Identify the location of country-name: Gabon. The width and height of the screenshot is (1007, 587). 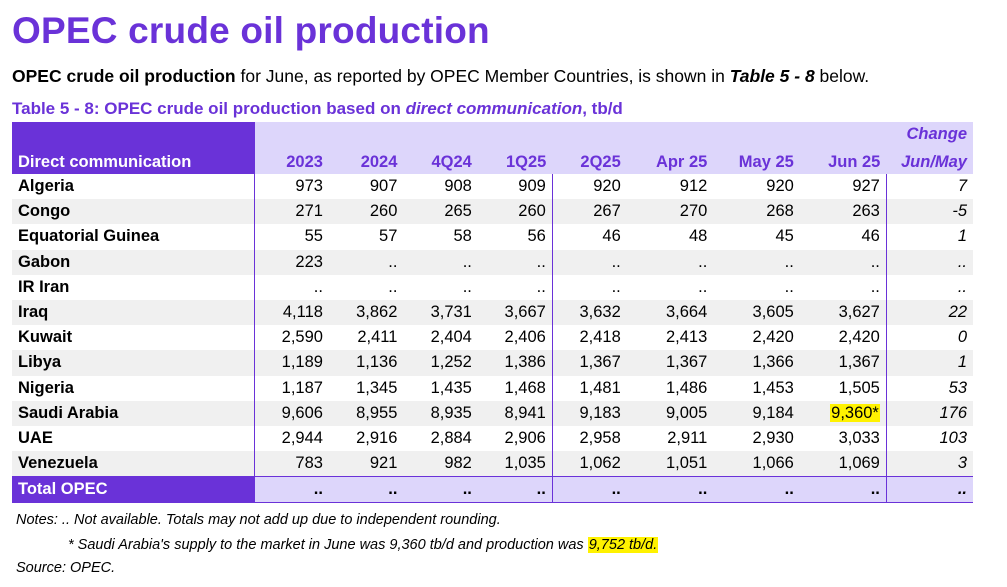
(133, 262).